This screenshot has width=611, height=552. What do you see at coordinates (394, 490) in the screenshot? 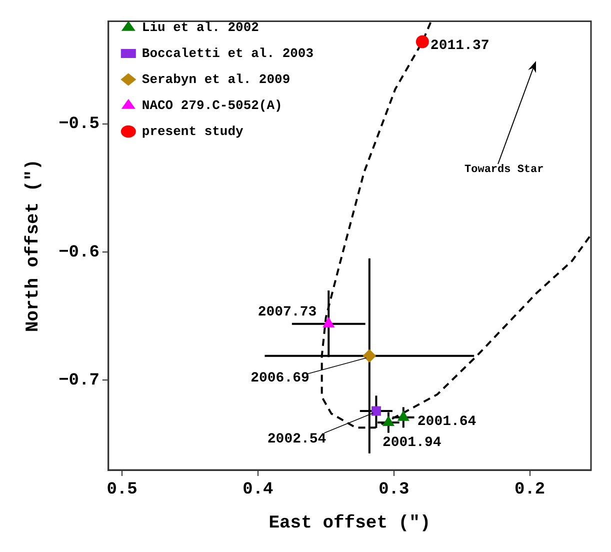
I see `x-tick-label: 0.3` at bounding box center [394, 490].